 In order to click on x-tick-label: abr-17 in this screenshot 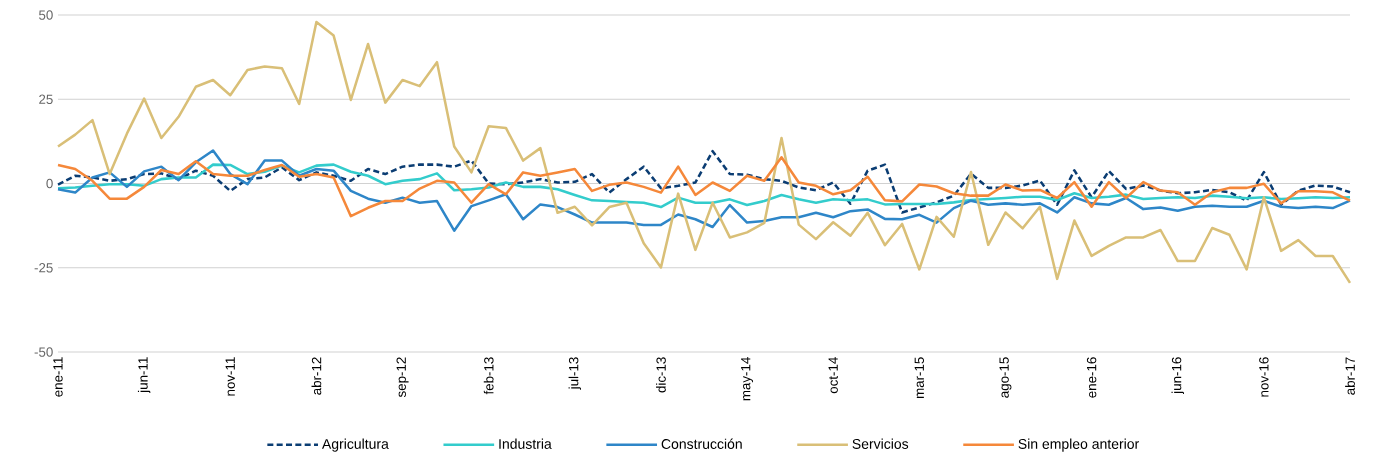, I will do `click(1350, 376)`.